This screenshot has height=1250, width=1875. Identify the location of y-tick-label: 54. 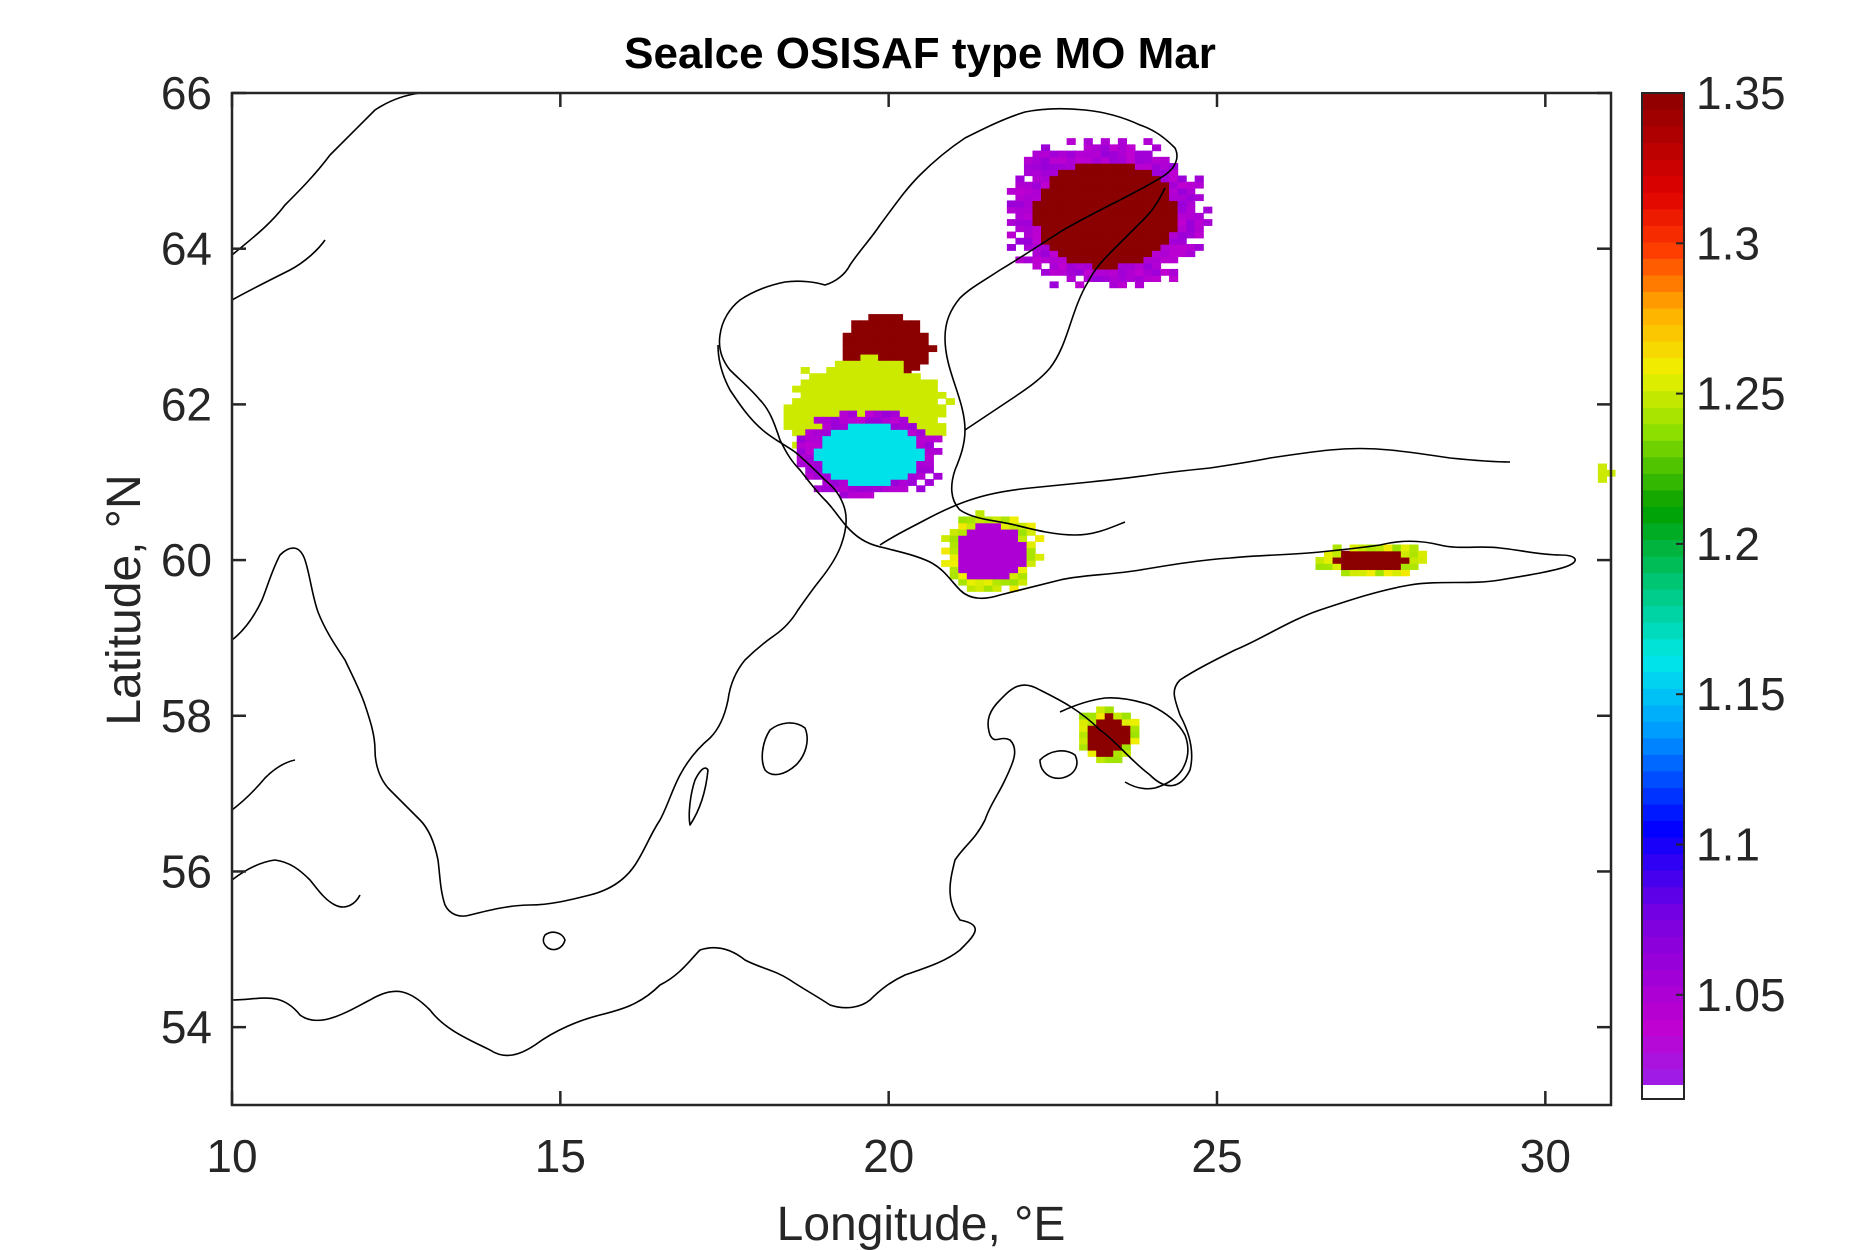
(186, 1027).